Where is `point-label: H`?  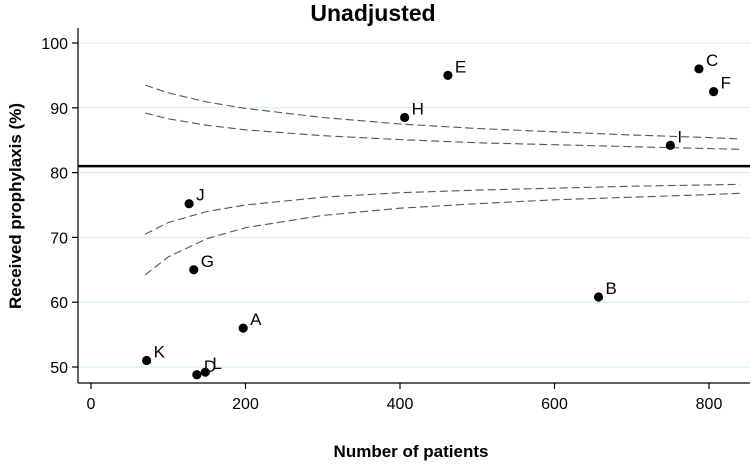
point-label: H is located at coordinates (418, 109).